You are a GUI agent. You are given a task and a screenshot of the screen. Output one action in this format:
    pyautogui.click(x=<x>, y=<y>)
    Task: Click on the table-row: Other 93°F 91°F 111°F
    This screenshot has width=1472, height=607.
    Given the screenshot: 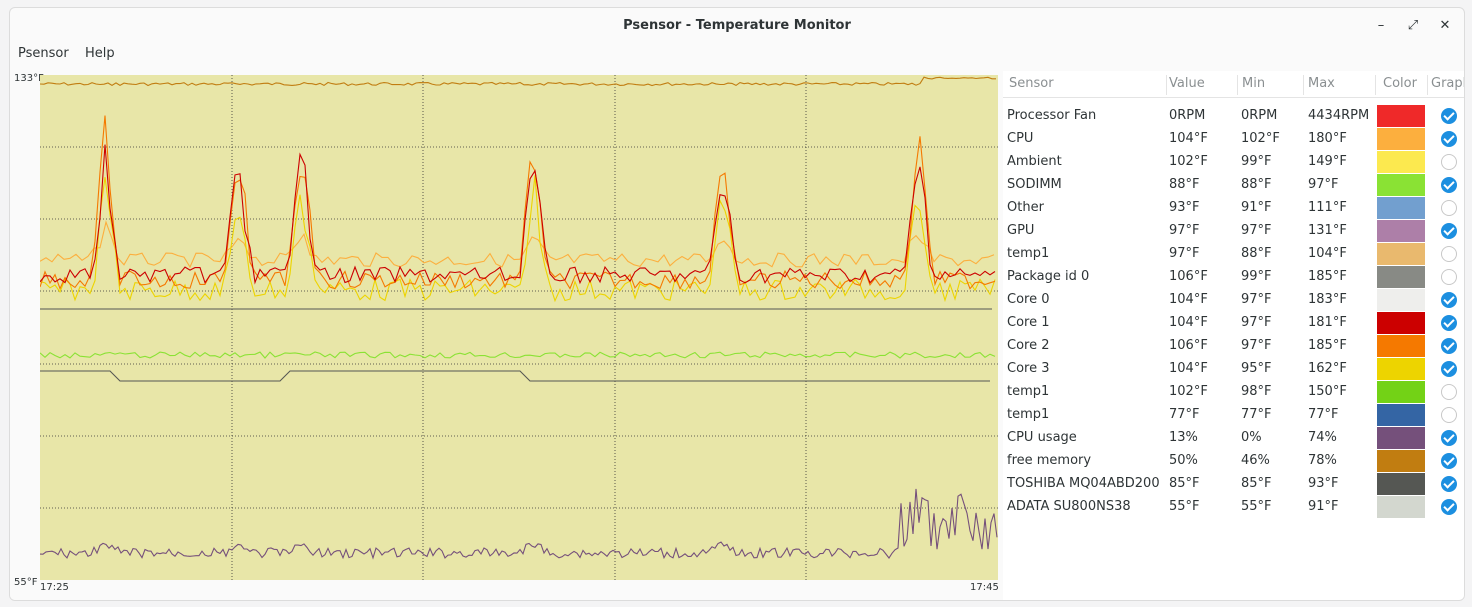 What is the action you would take?
    pyautogui.click(x=1233, y=208)
    